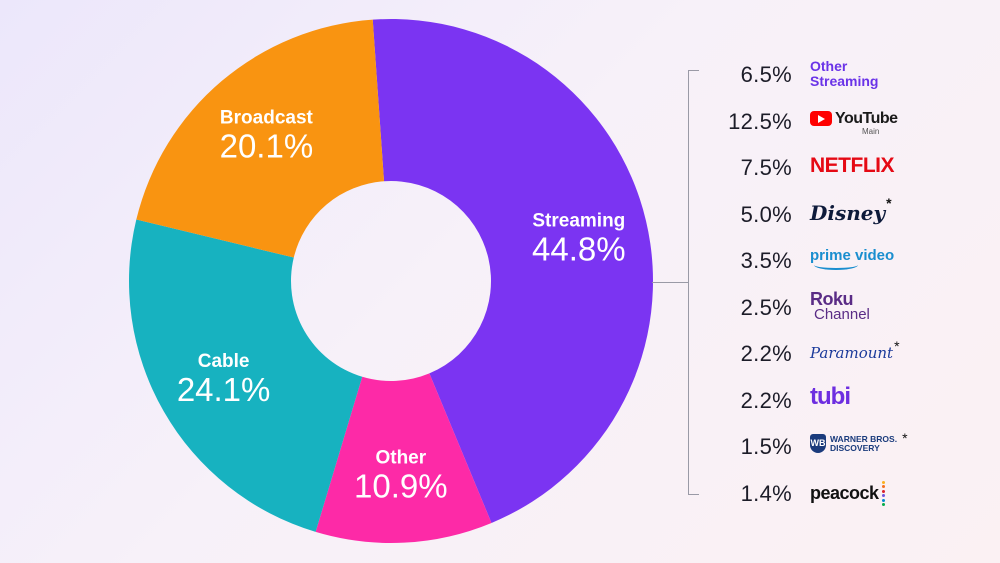 Image resolution: width=1000 pixels, height=563 pixels. What do you see at coordinates (267, 118) in the screenshot?
I see `slice-label-broadcast: Broadcast` at bounding box center [267, 118].